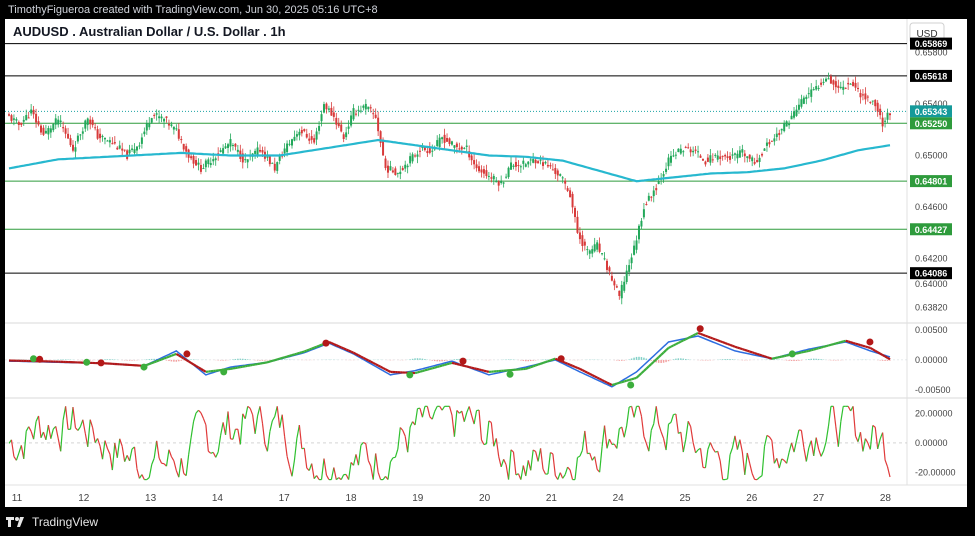 The height and width of the screenshot is (536, 975). I want to click on macd-axis-label: 0.00500, so click(931, 330).